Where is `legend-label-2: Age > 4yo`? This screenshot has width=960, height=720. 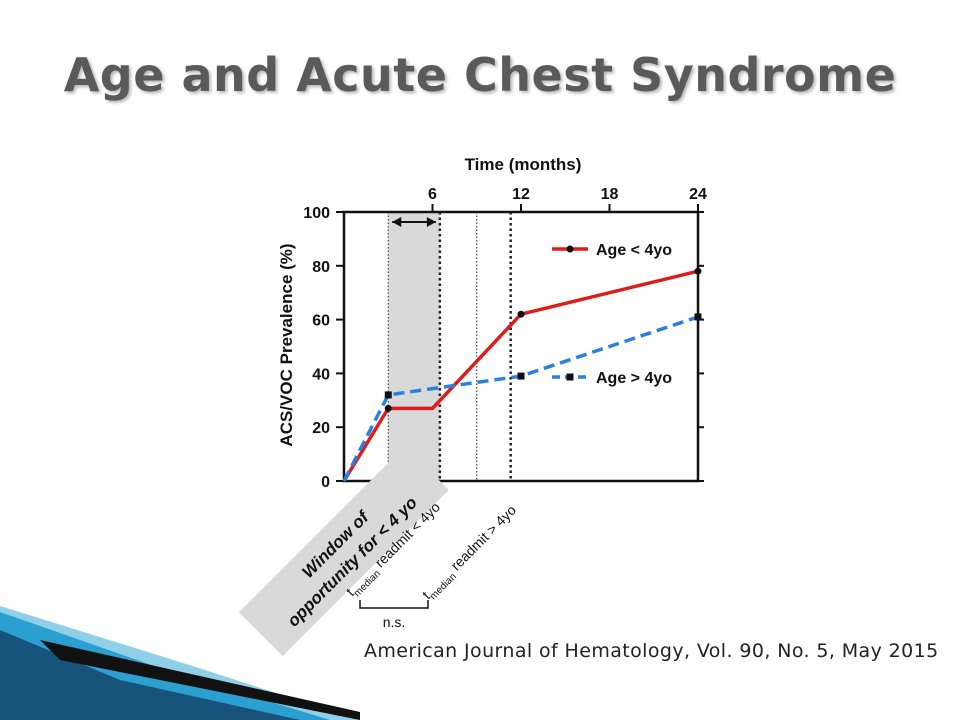 legend-label-2: Age > 4yo is located at coordinates (634, 378).